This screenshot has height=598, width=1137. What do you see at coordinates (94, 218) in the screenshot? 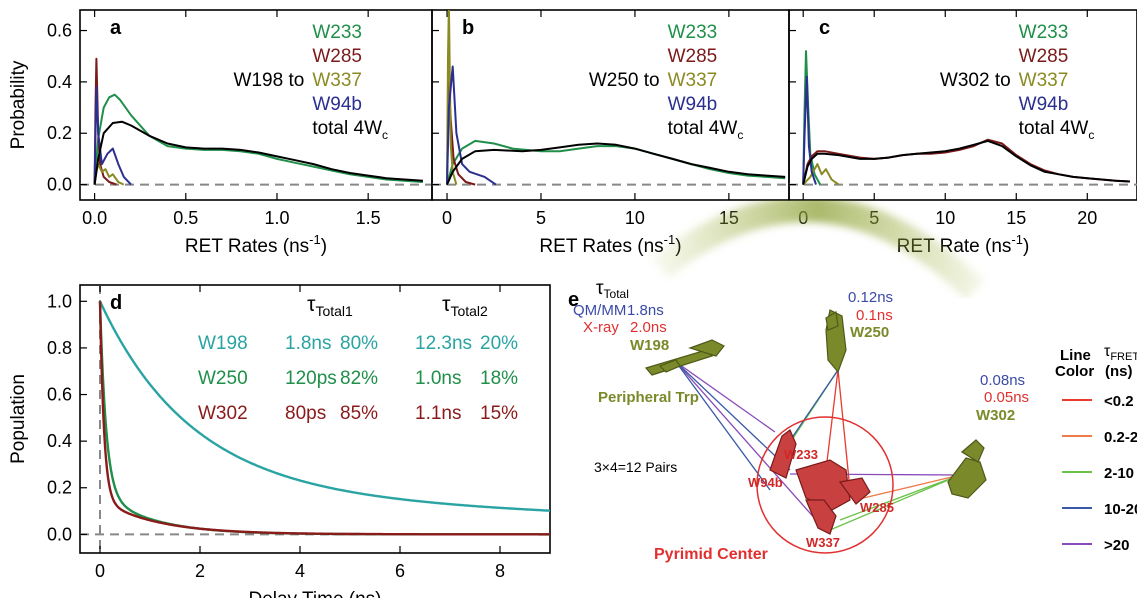
I see `x-tick-label: 0.0` at bounding box center [94, 218].